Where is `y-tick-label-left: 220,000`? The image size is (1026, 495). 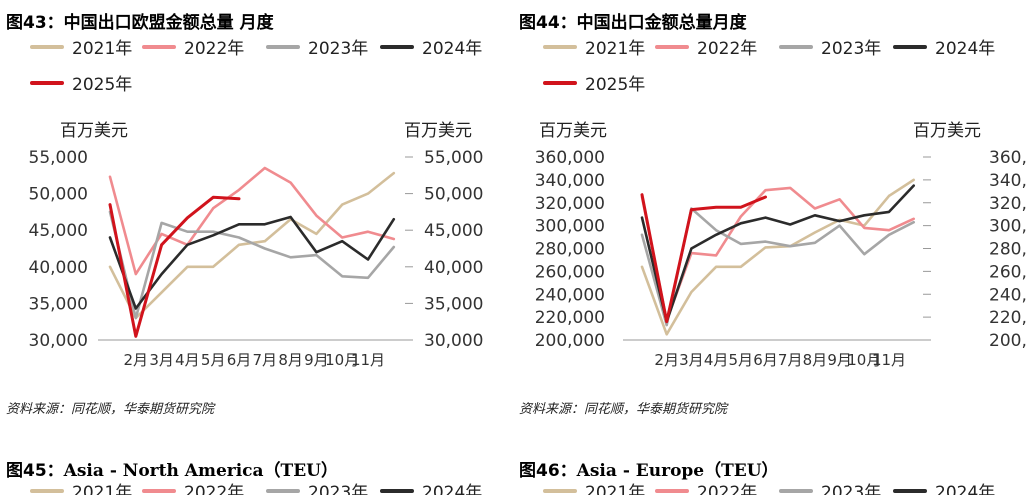
y-tick-label-left: 220,000 is located at coordinates (570, 318).